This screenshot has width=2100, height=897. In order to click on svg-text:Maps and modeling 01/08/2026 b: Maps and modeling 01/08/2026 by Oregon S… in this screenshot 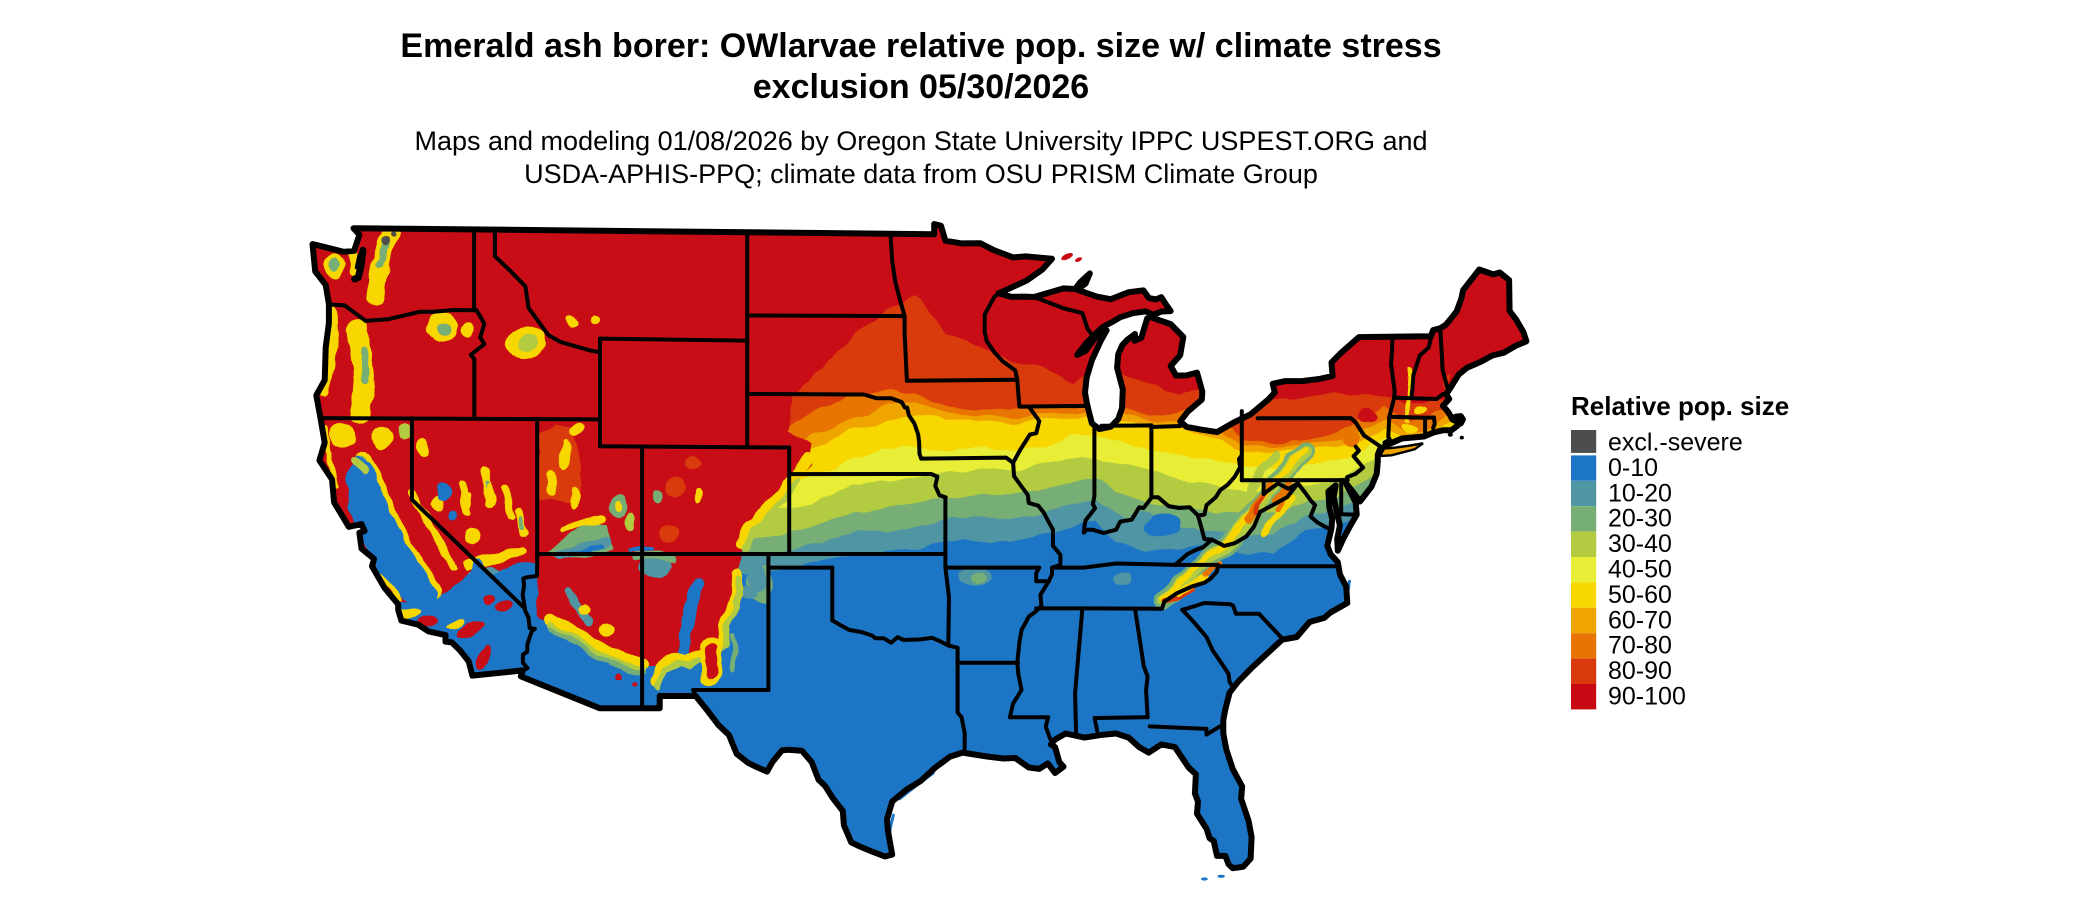, I will do `click(920, 141)`.